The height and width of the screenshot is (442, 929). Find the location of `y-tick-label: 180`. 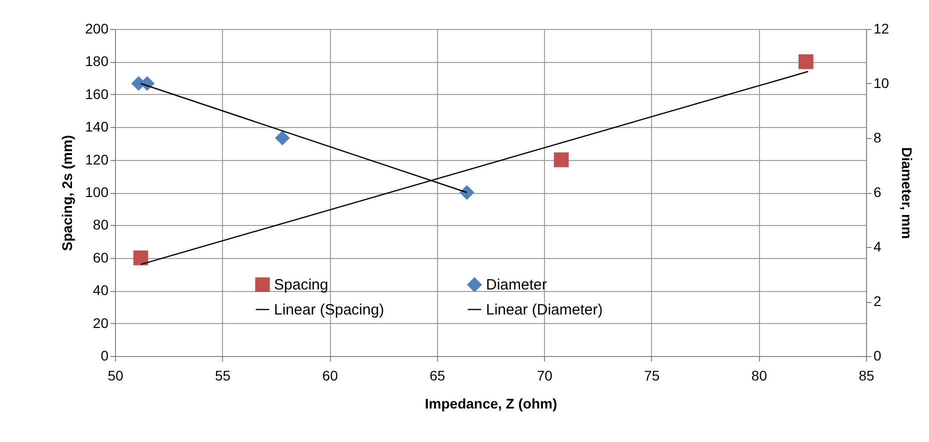

y-tick-label: 180 is located at coordinates (97, 61).